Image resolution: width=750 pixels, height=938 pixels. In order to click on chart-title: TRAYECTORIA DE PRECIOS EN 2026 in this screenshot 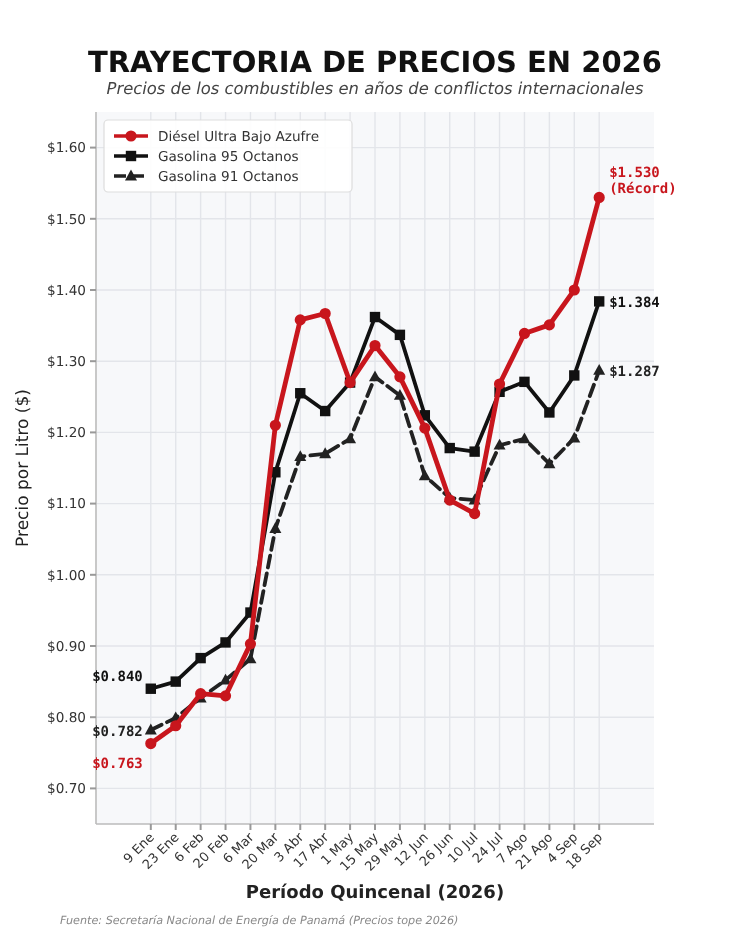, I will do `click(375, 64)`.